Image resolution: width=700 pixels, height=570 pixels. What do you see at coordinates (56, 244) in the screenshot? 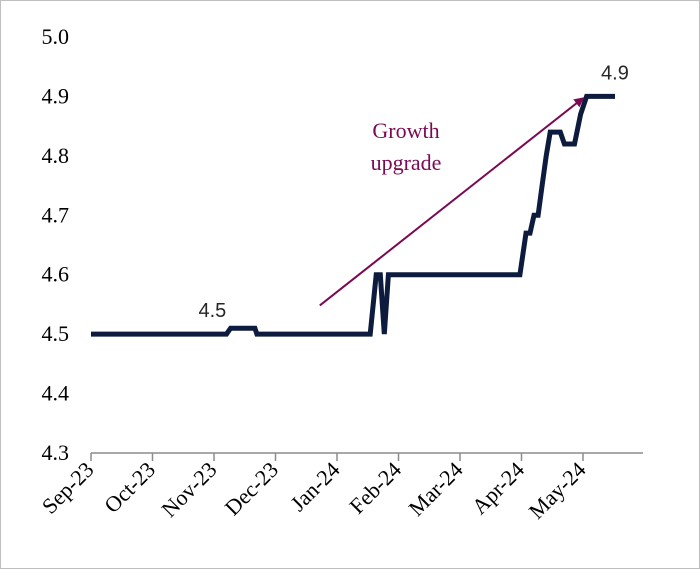
I see `y-axis: 4.3 4.4 4.5 4.6 4.7 4.8 4.9 5.0` at bounding box center [56, 244].